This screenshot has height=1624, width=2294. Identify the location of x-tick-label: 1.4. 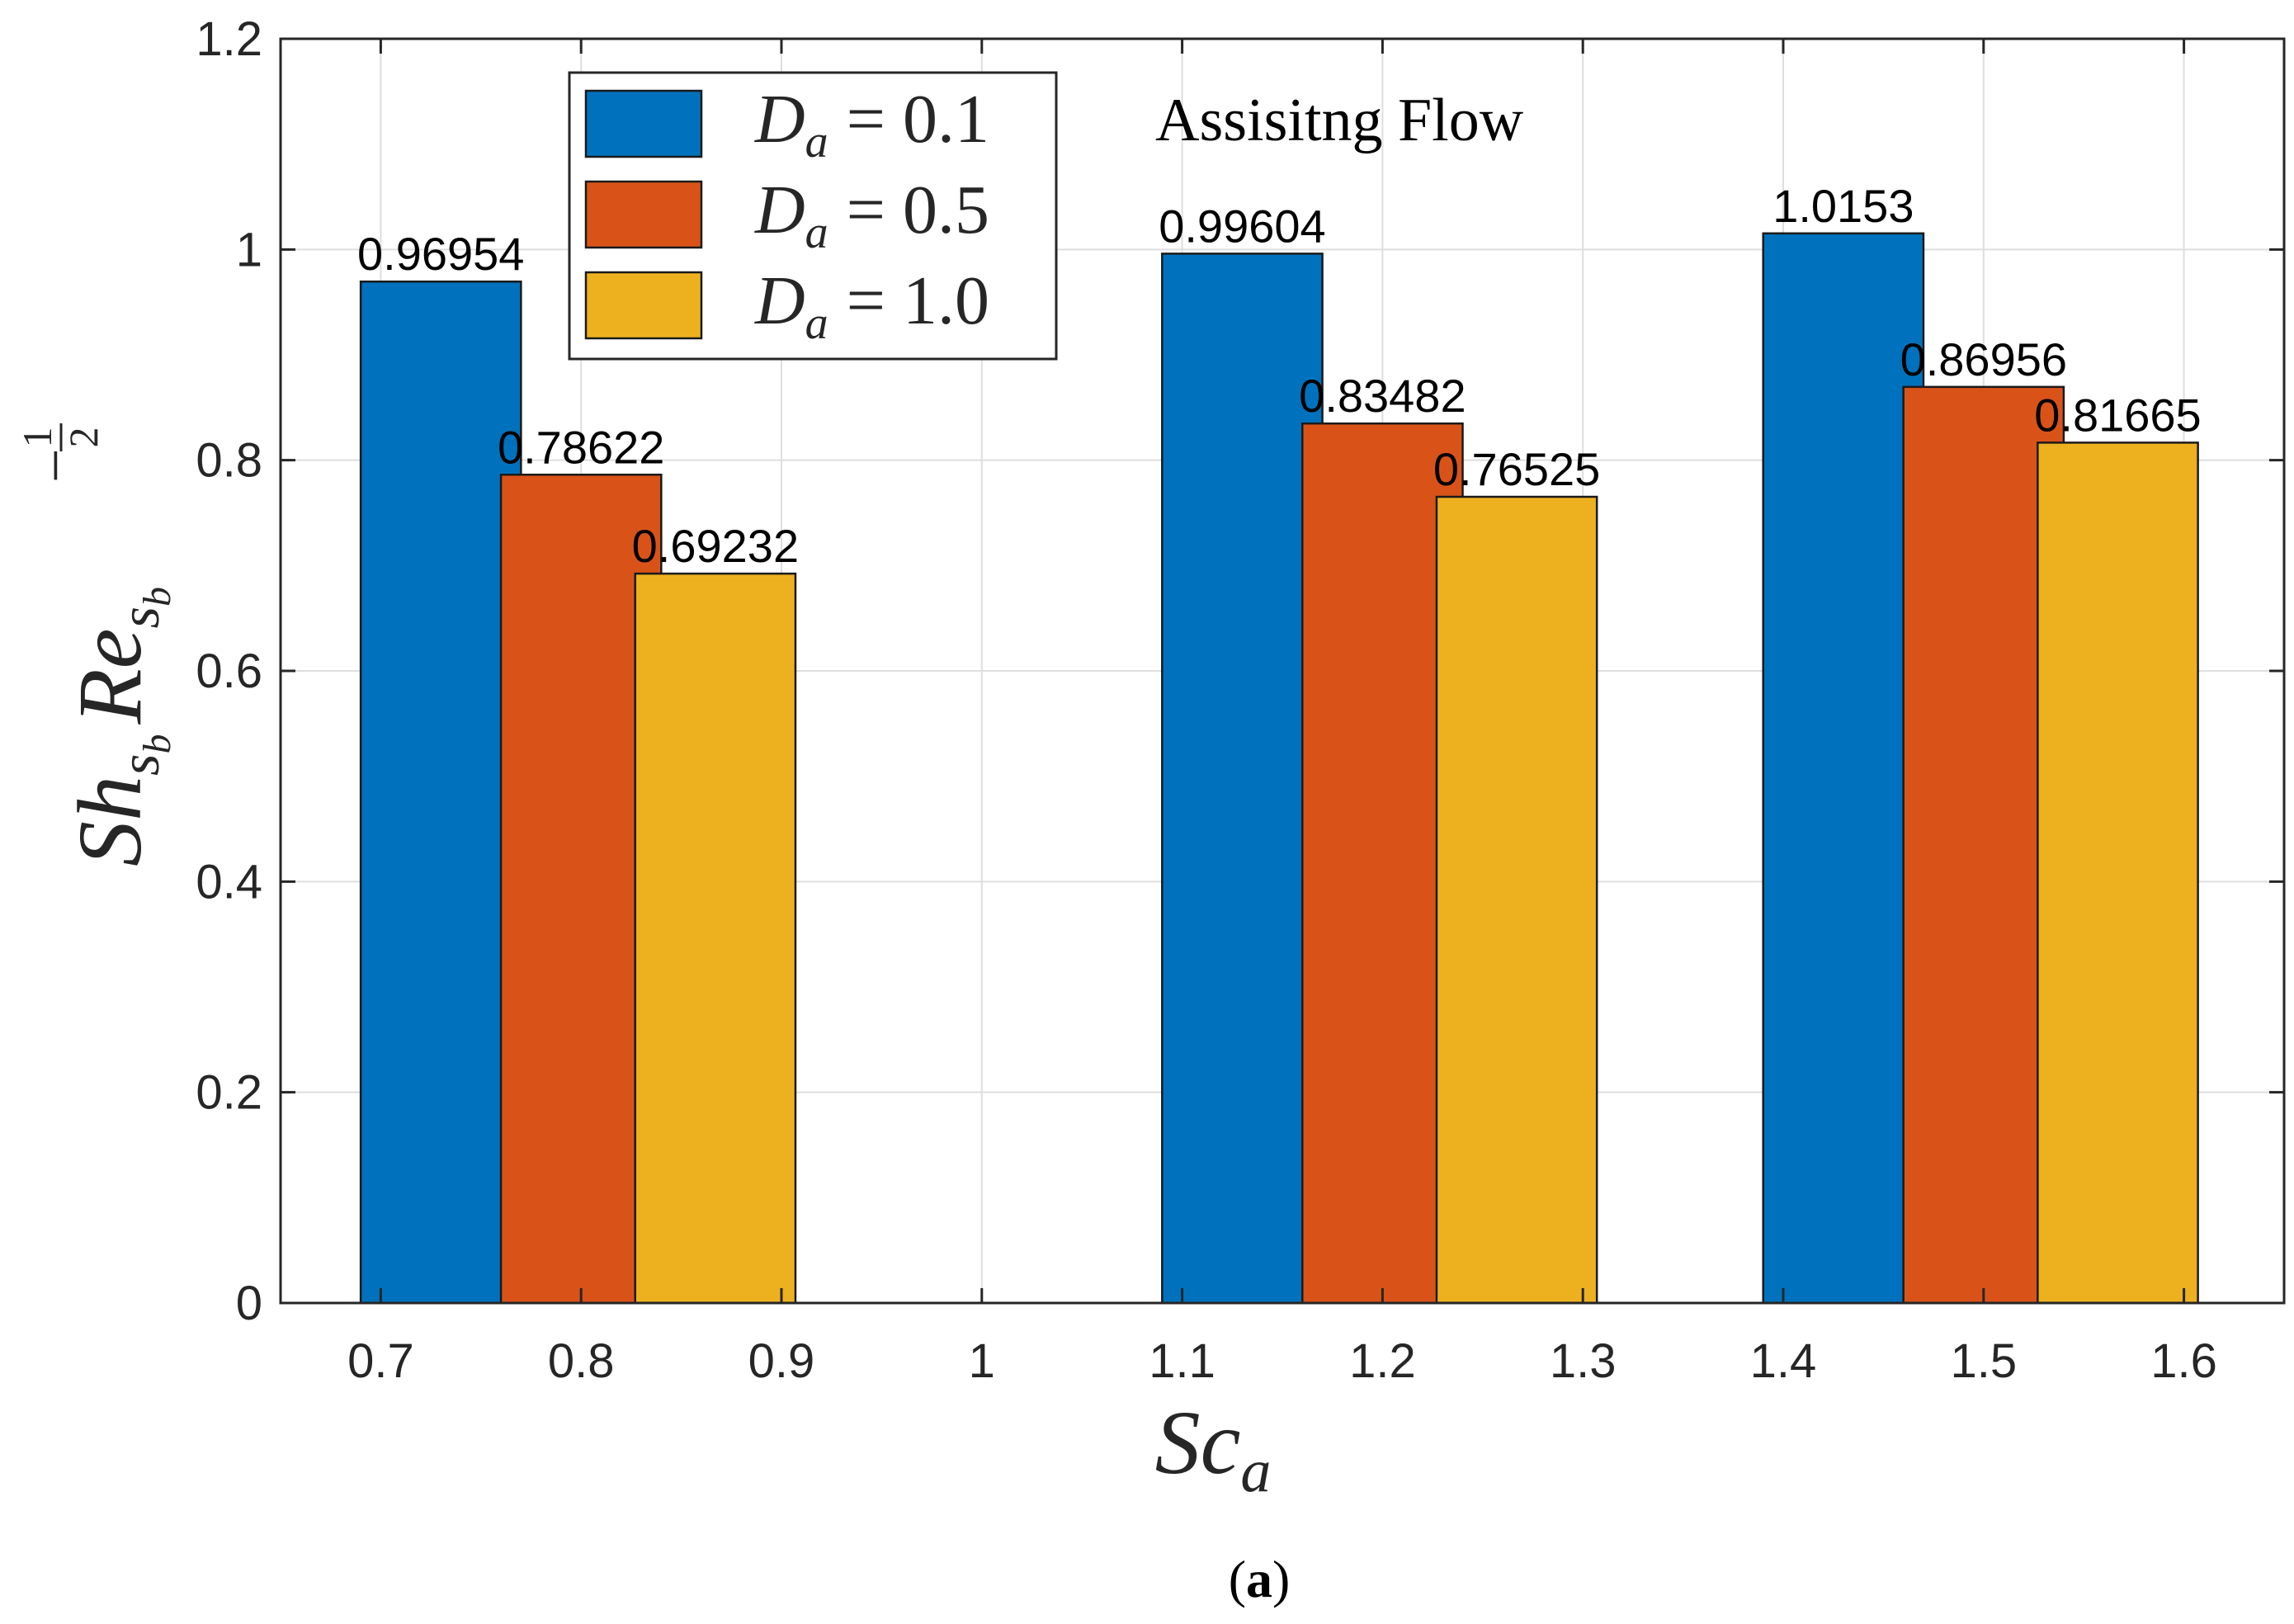
(1783, 1361).